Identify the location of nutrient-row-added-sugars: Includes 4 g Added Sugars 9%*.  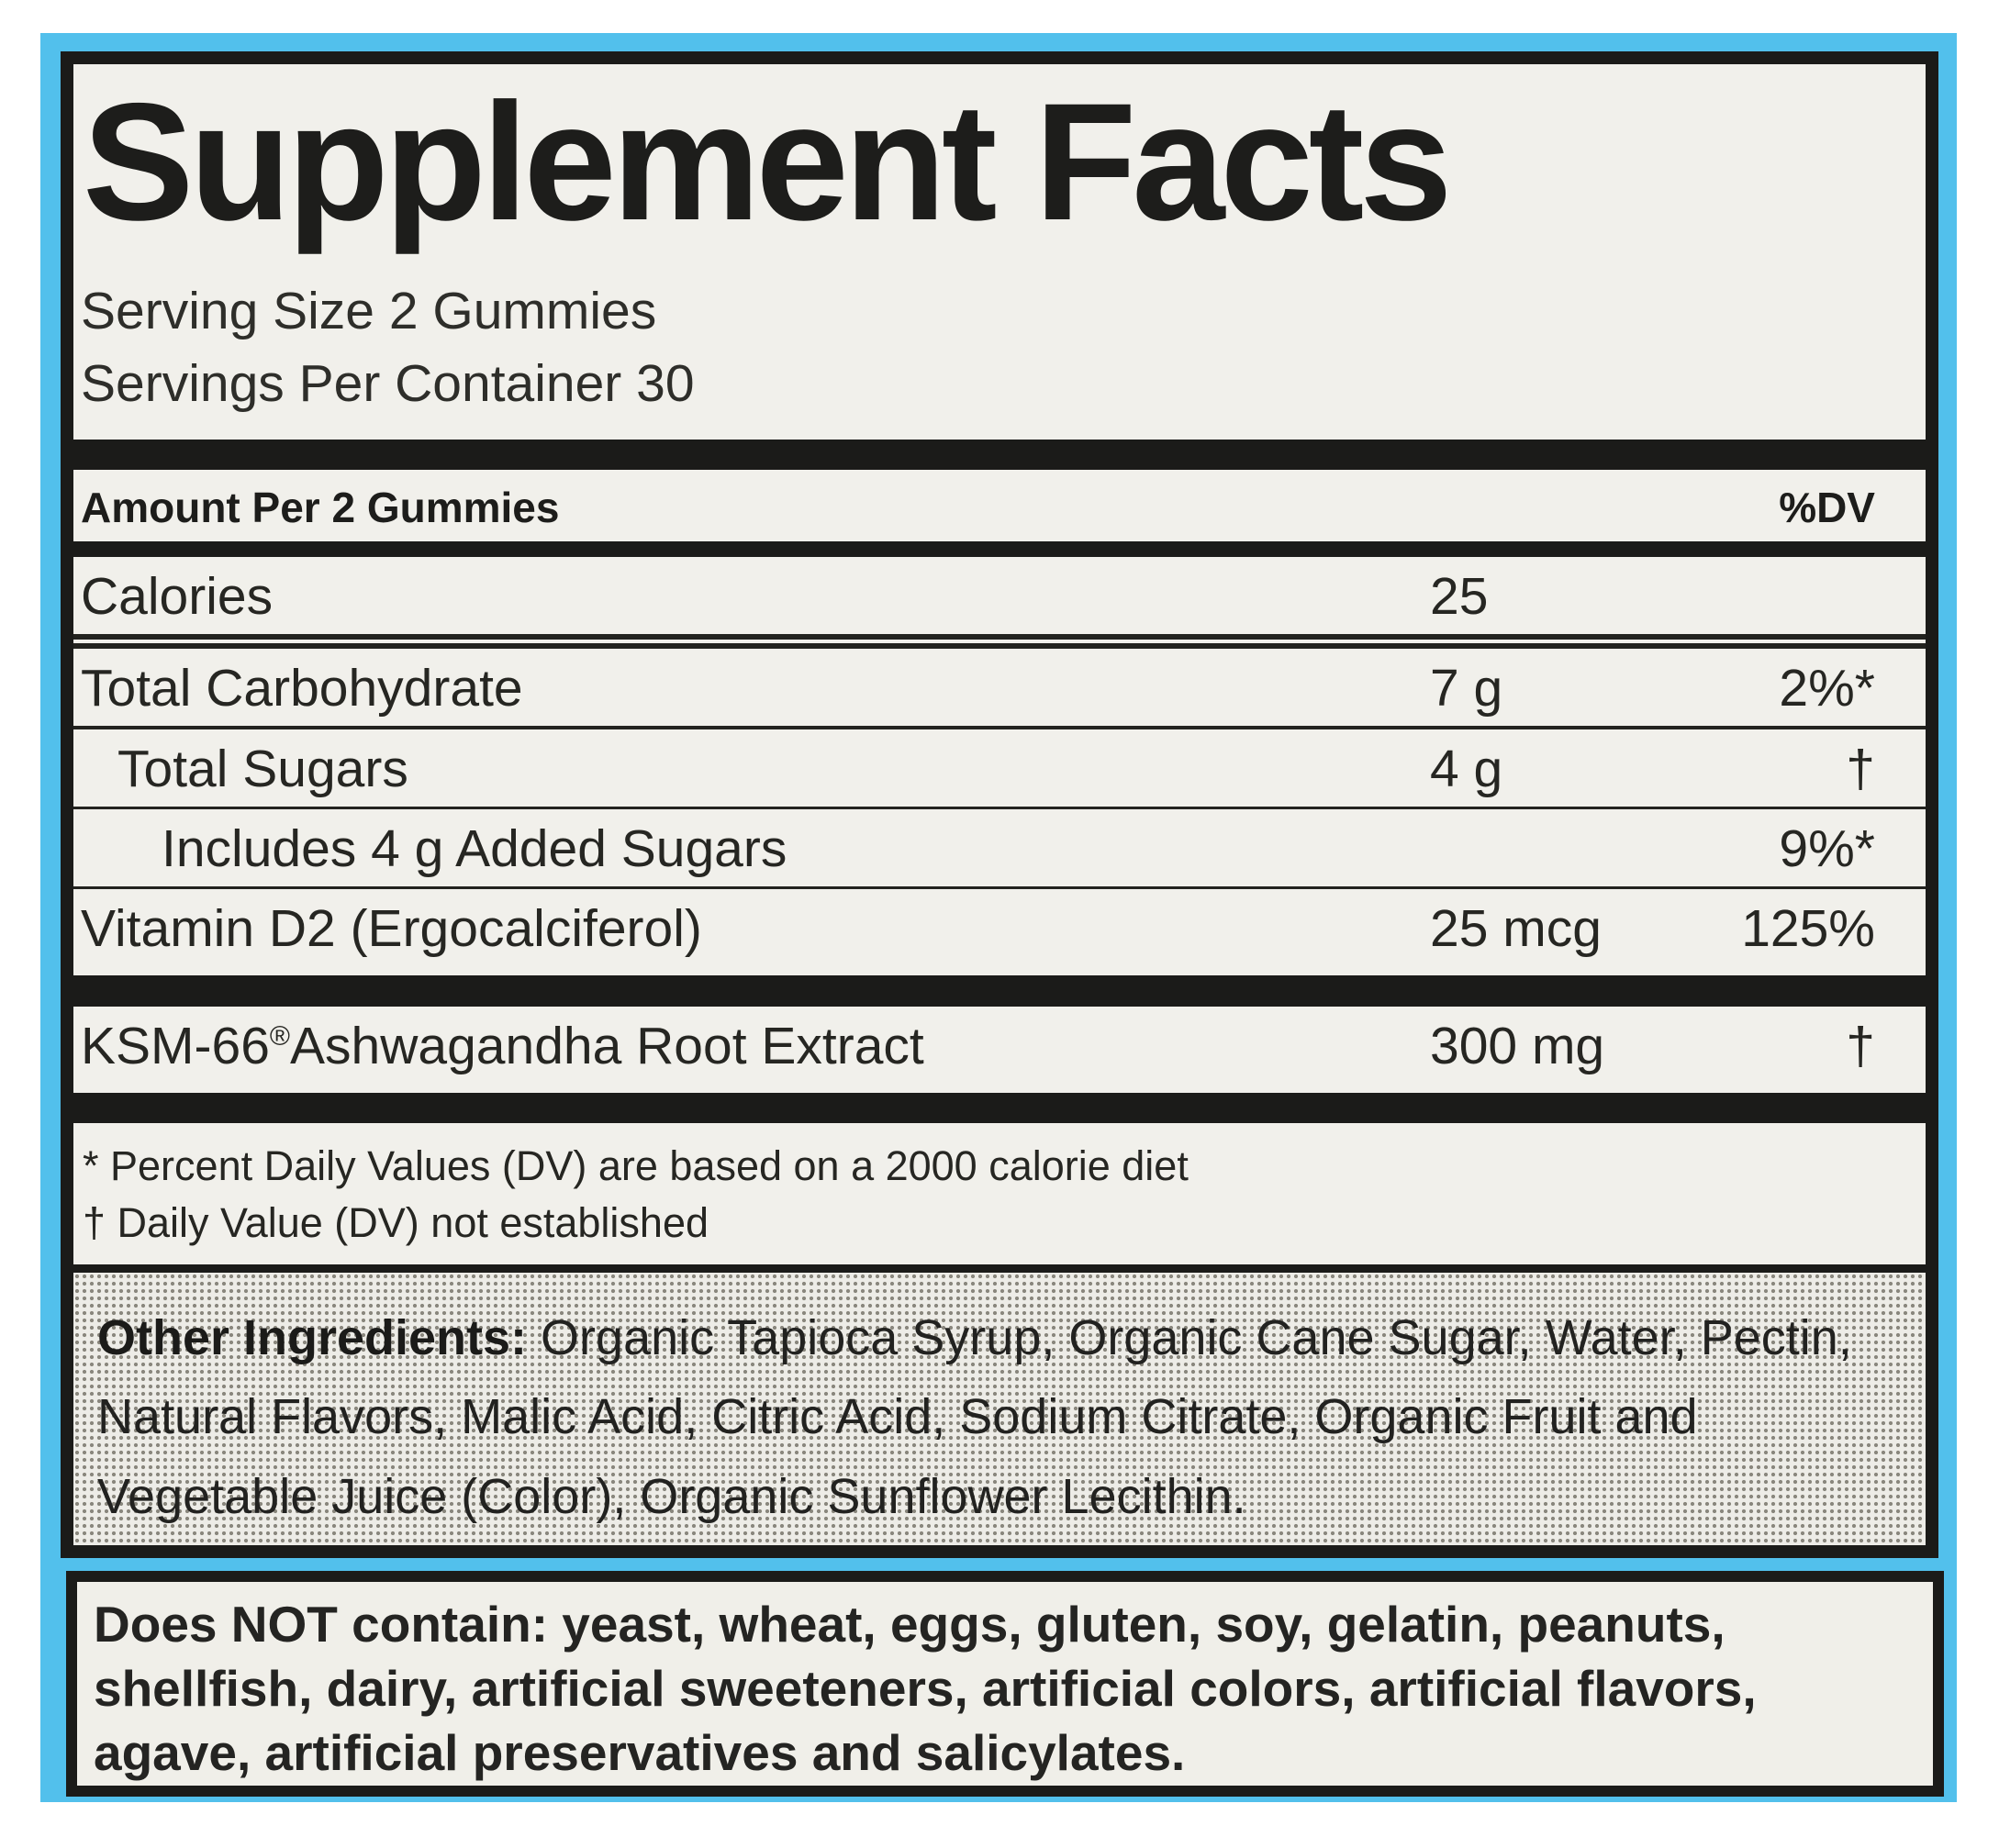
(999, 847).